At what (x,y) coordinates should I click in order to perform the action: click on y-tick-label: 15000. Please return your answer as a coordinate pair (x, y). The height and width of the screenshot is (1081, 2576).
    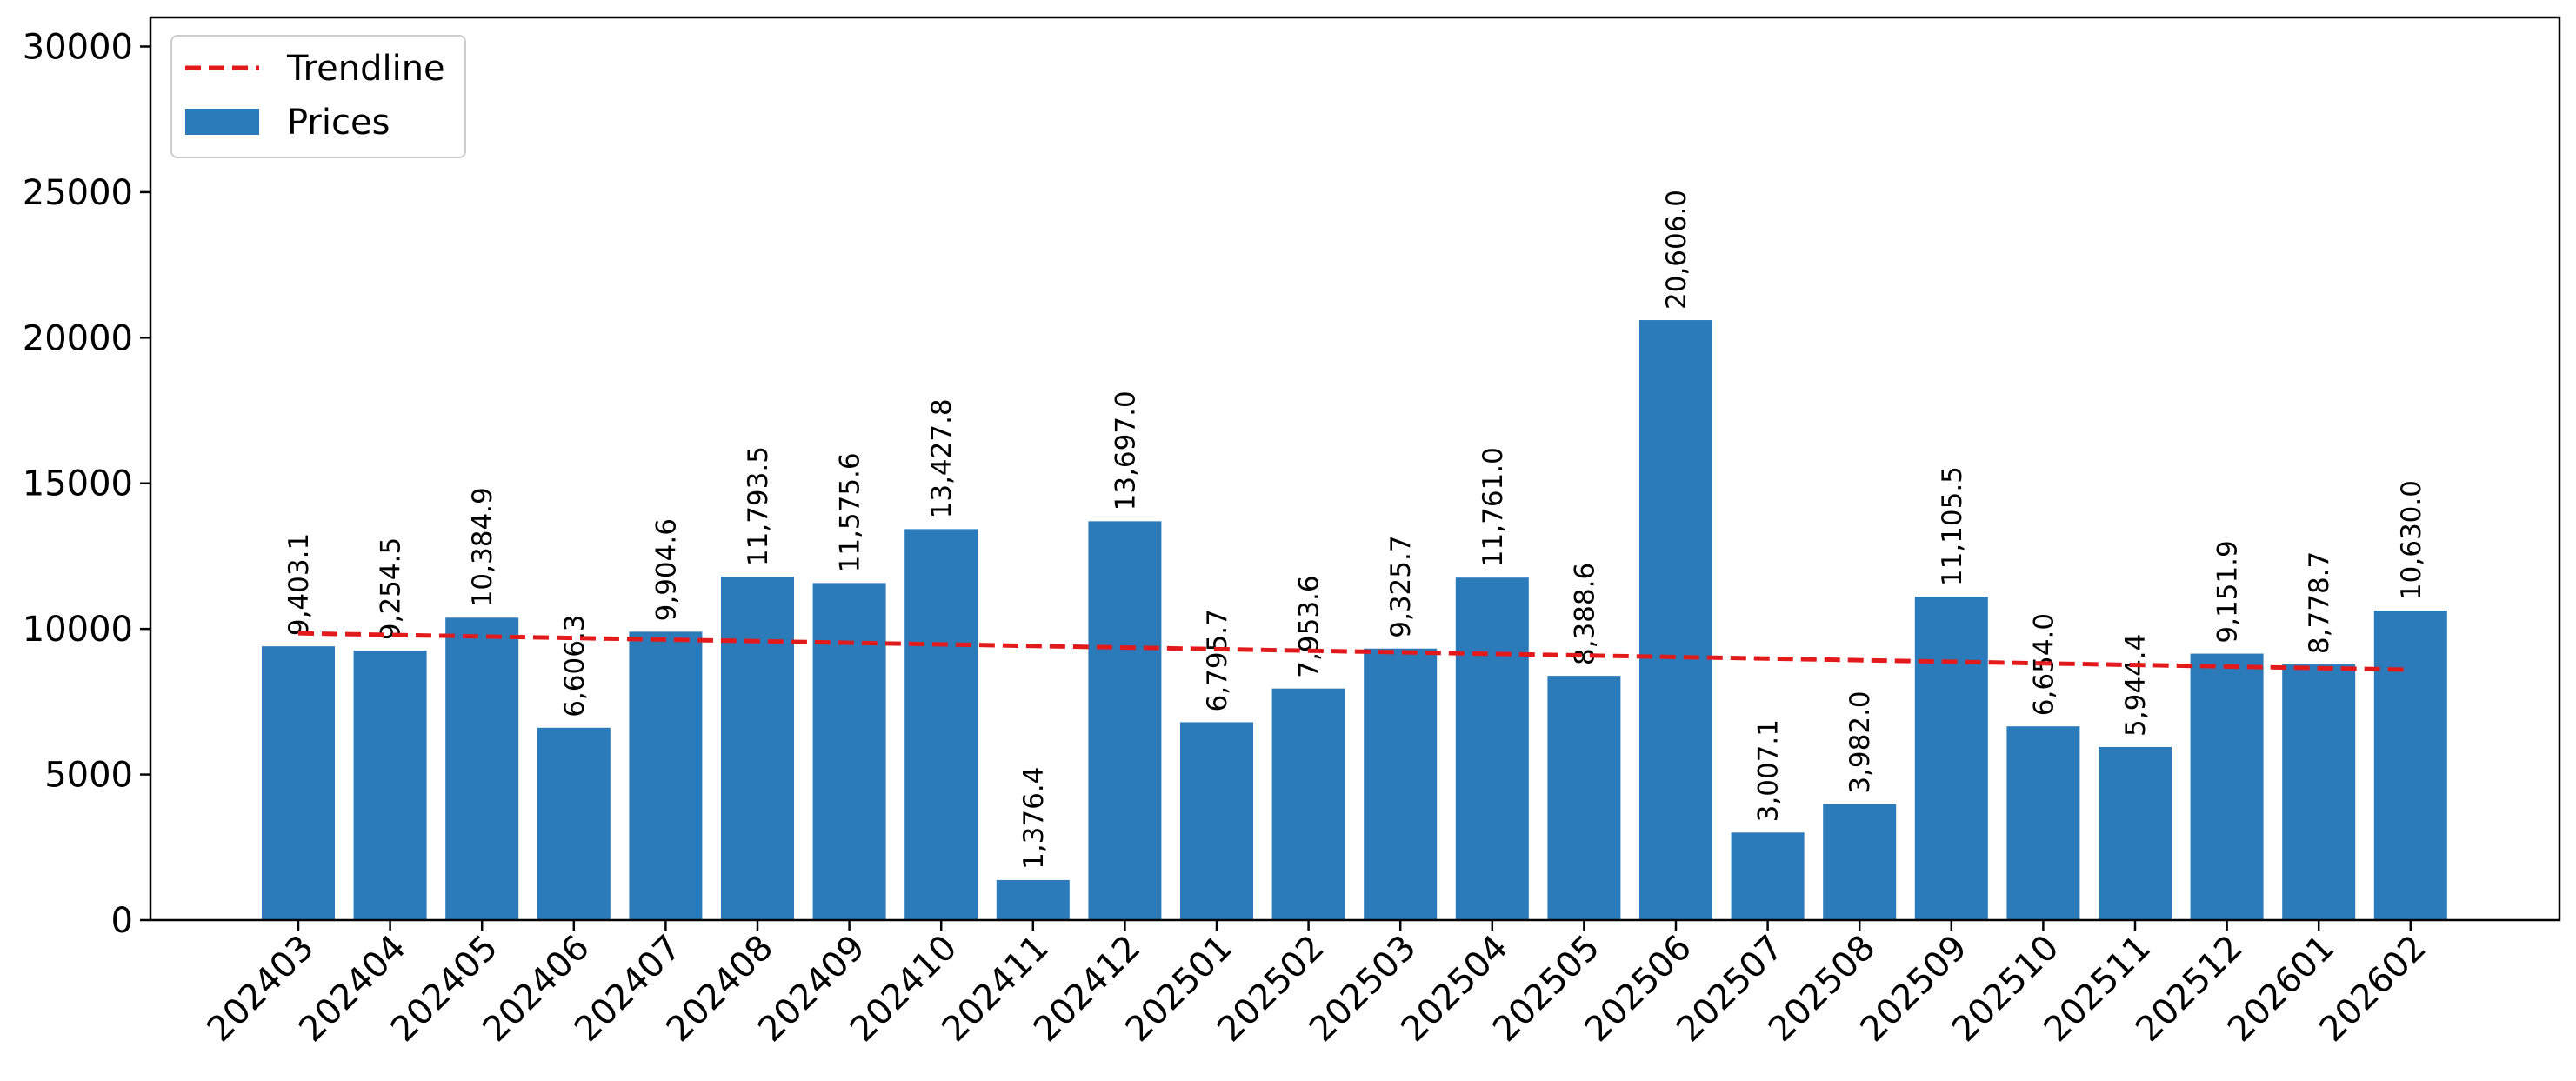
    Looking at the image, I should click on (78, 484).